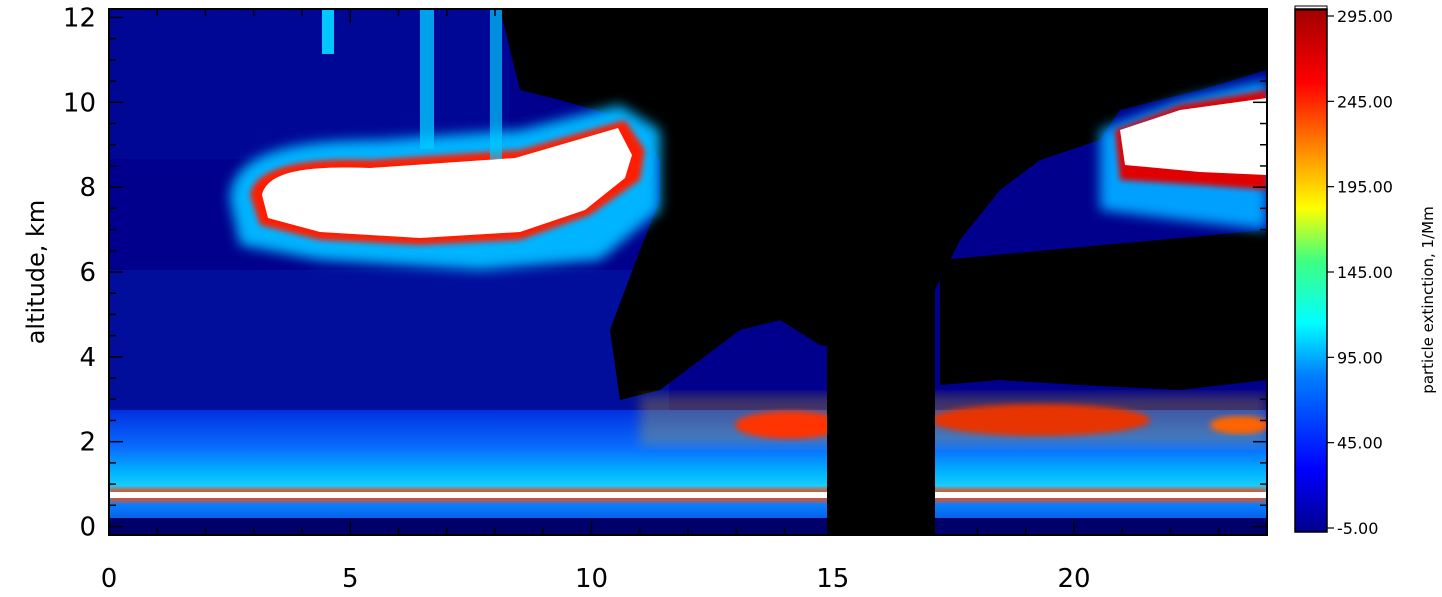  Describe the element at coordinates (1365, 187) in the screenshot. I see `colorbar-tick-label: 195.00` at that location.